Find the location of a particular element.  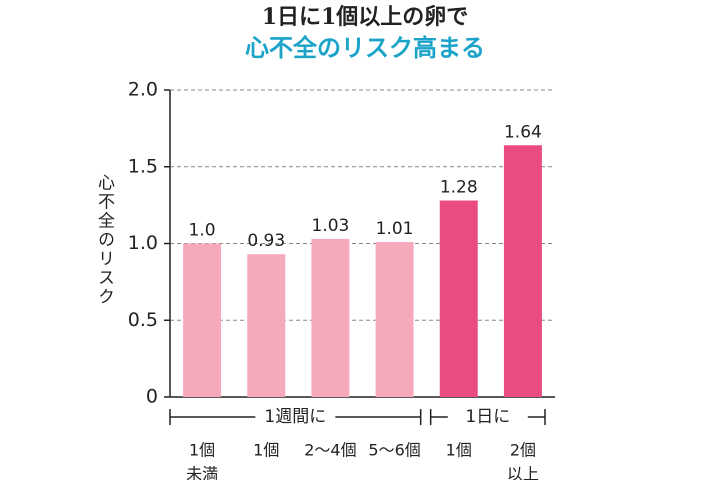

x-tick-label: 未満 is located at coordinates (202, 472).